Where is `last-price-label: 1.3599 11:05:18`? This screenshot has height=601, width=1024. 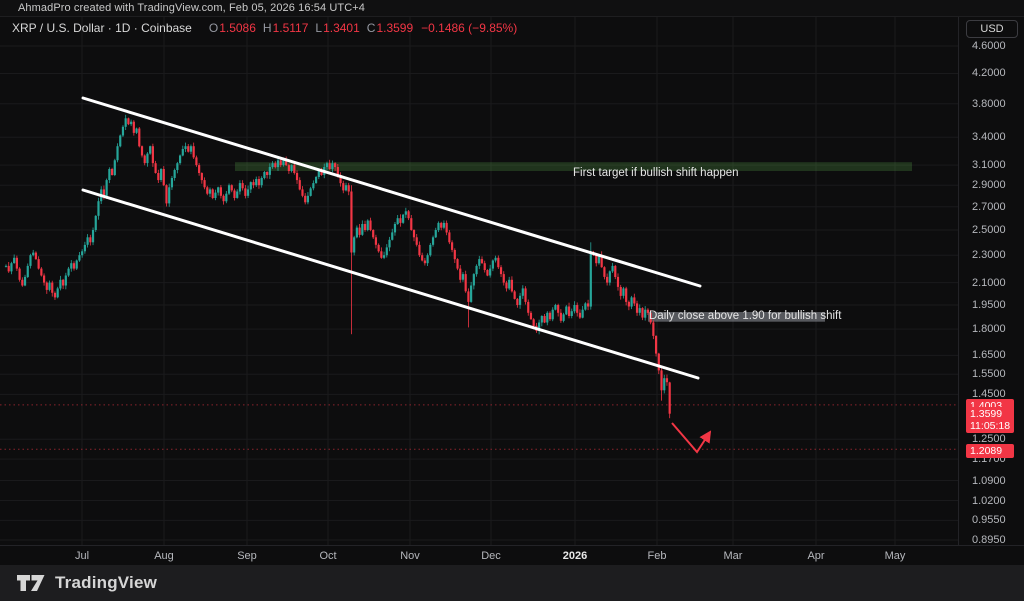 last-price-label: 1.3599 11:05:18 is located at coordinates (990, 420).